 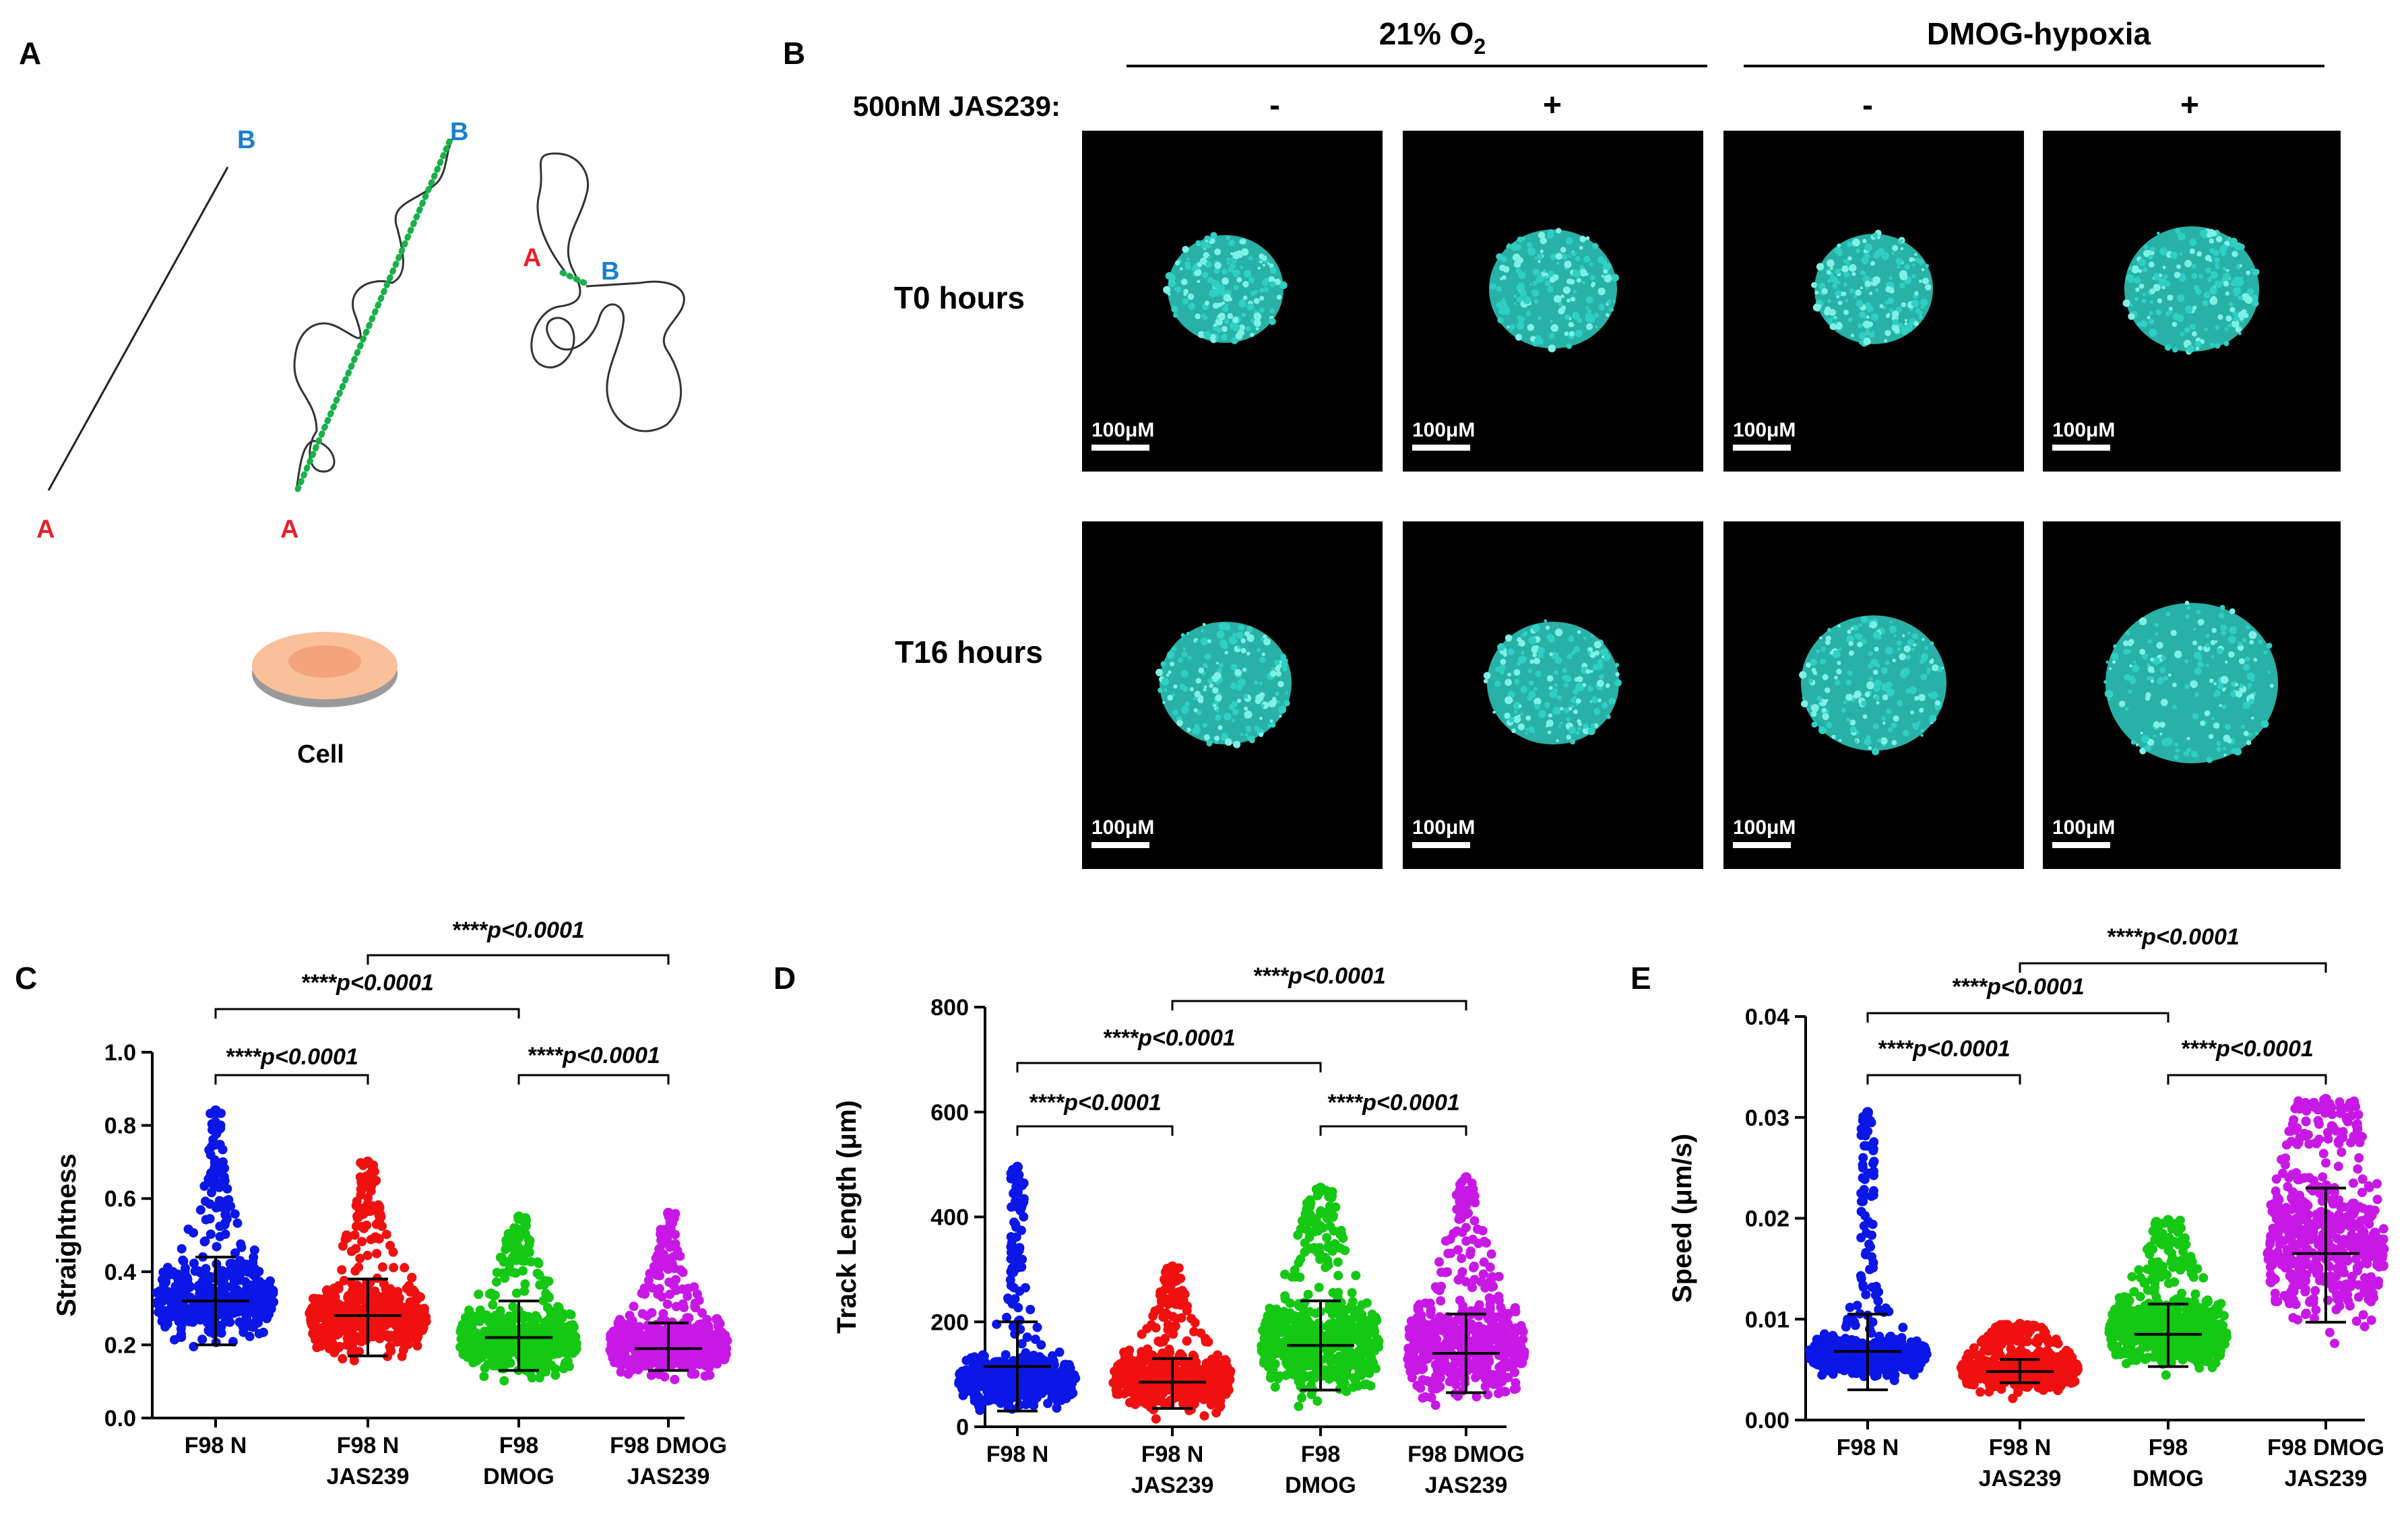 I want to click on bracket-line, so click(x=291, y=1079).